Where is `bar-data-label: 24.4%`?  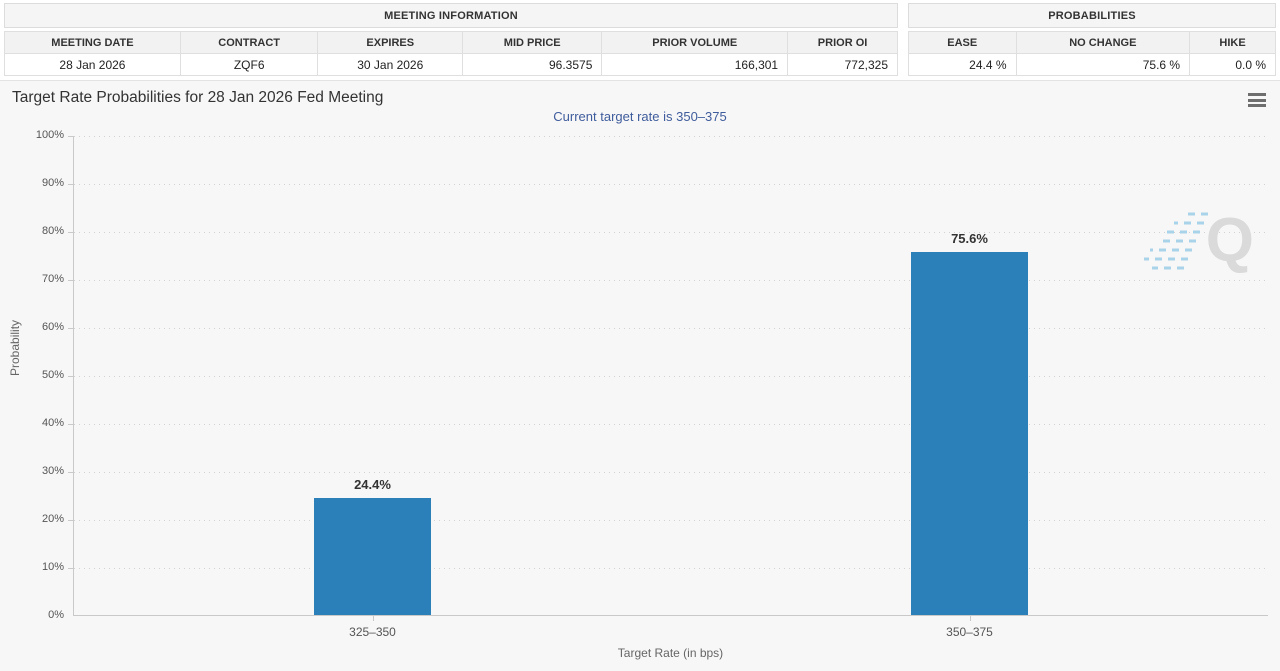
bar-data-label: 24.4% is located at coordinates (372, 484).